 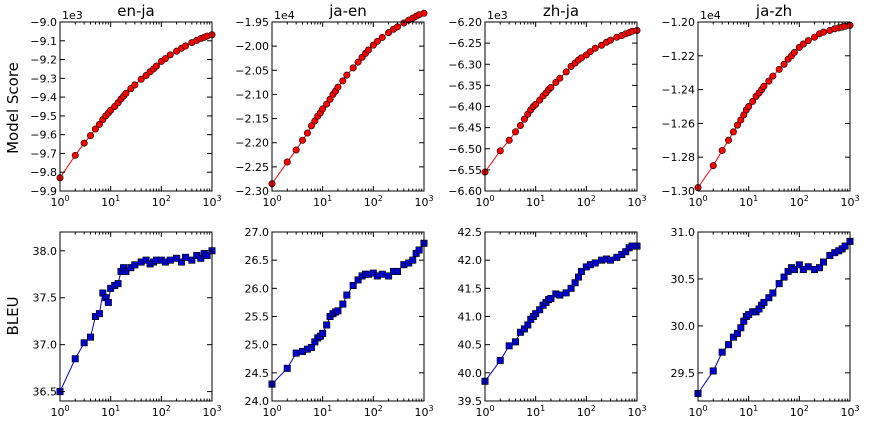 What do you see at coordinates (257, 260) in the screenshot?
I see `y-tick-label: 26.5` at bounding box center [257, 260].